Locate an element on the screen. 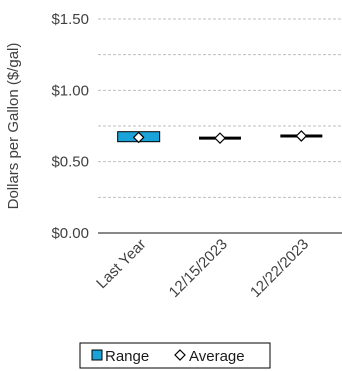 The width and height of the screenshot is (342, 371). x-tick-label: 12/15/2023 is located at coordinates (198, 268).